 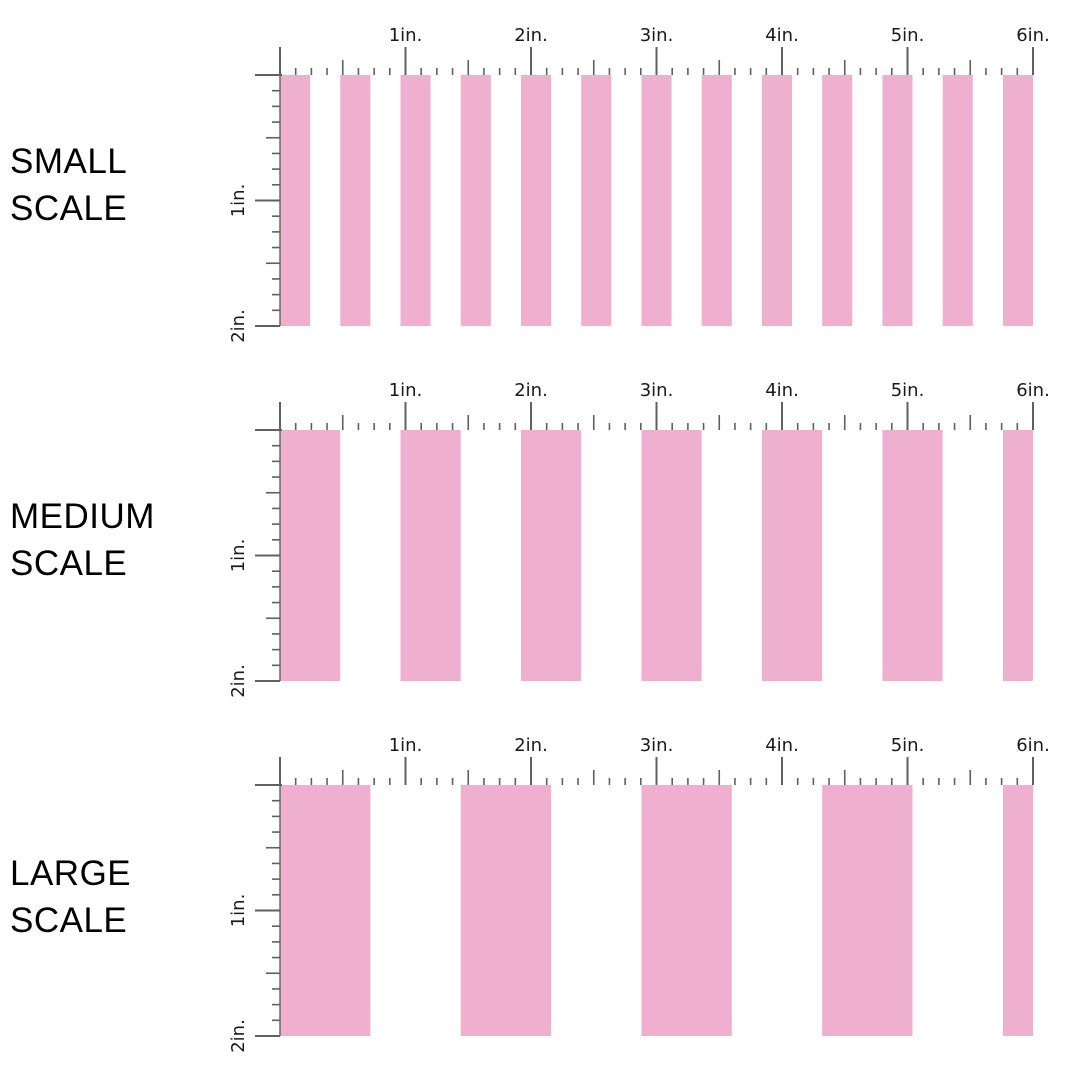 I want to click on medium-scale-label-line1: MEDIUM, so click(x=82, y=516).